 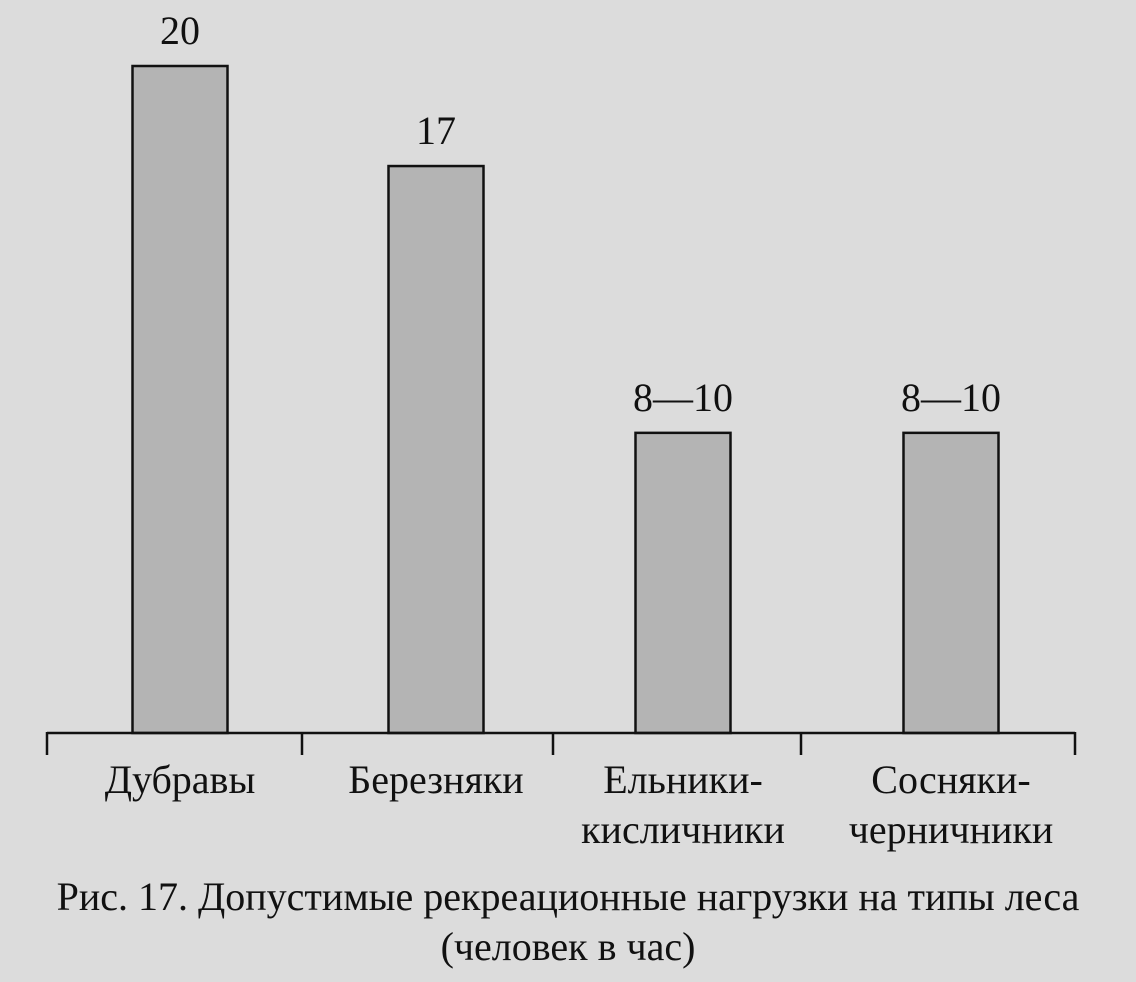 What do you see at coordinates (683, 397) in the screenshot?
I see `value-label-3: 8—10` at bounding box center [683, 397].